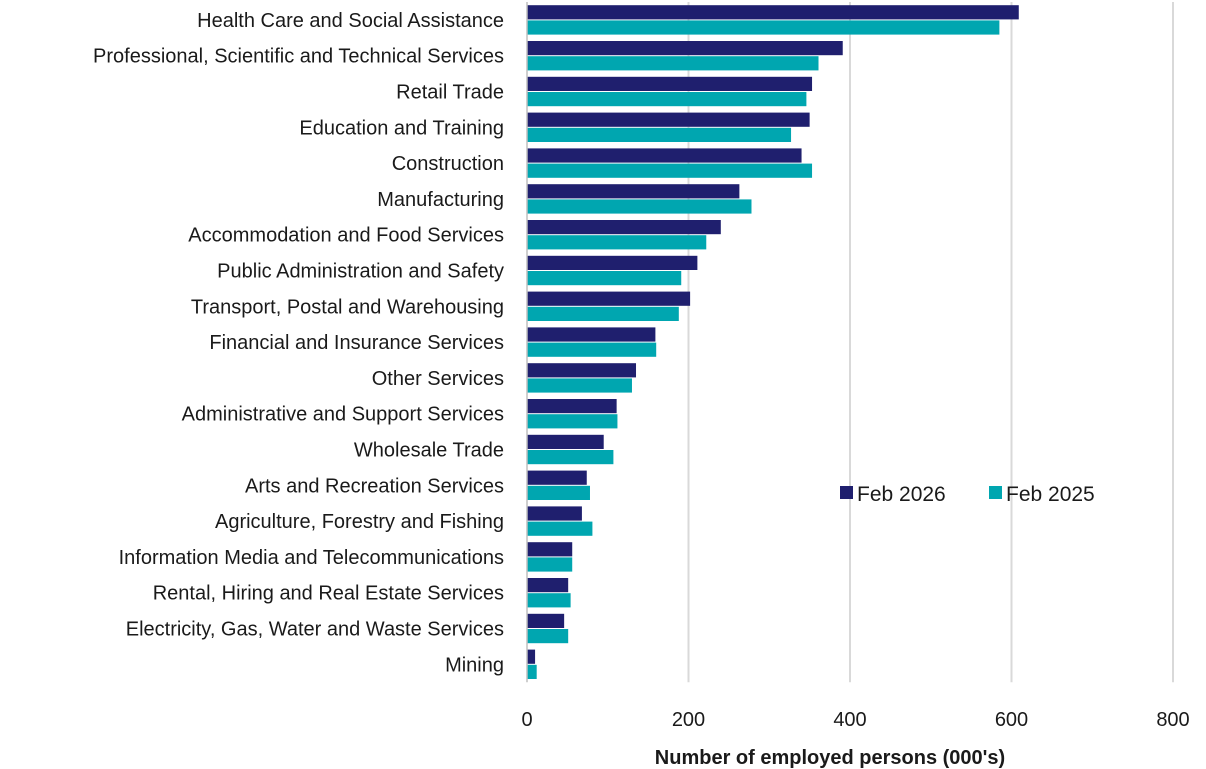 The height and width of the screenshot is (769, 1206). Describe the element at coordinates (609, 298) in the screenshot. I see `bar-transport-postal-and-warehousing-feb-2026` at that location.